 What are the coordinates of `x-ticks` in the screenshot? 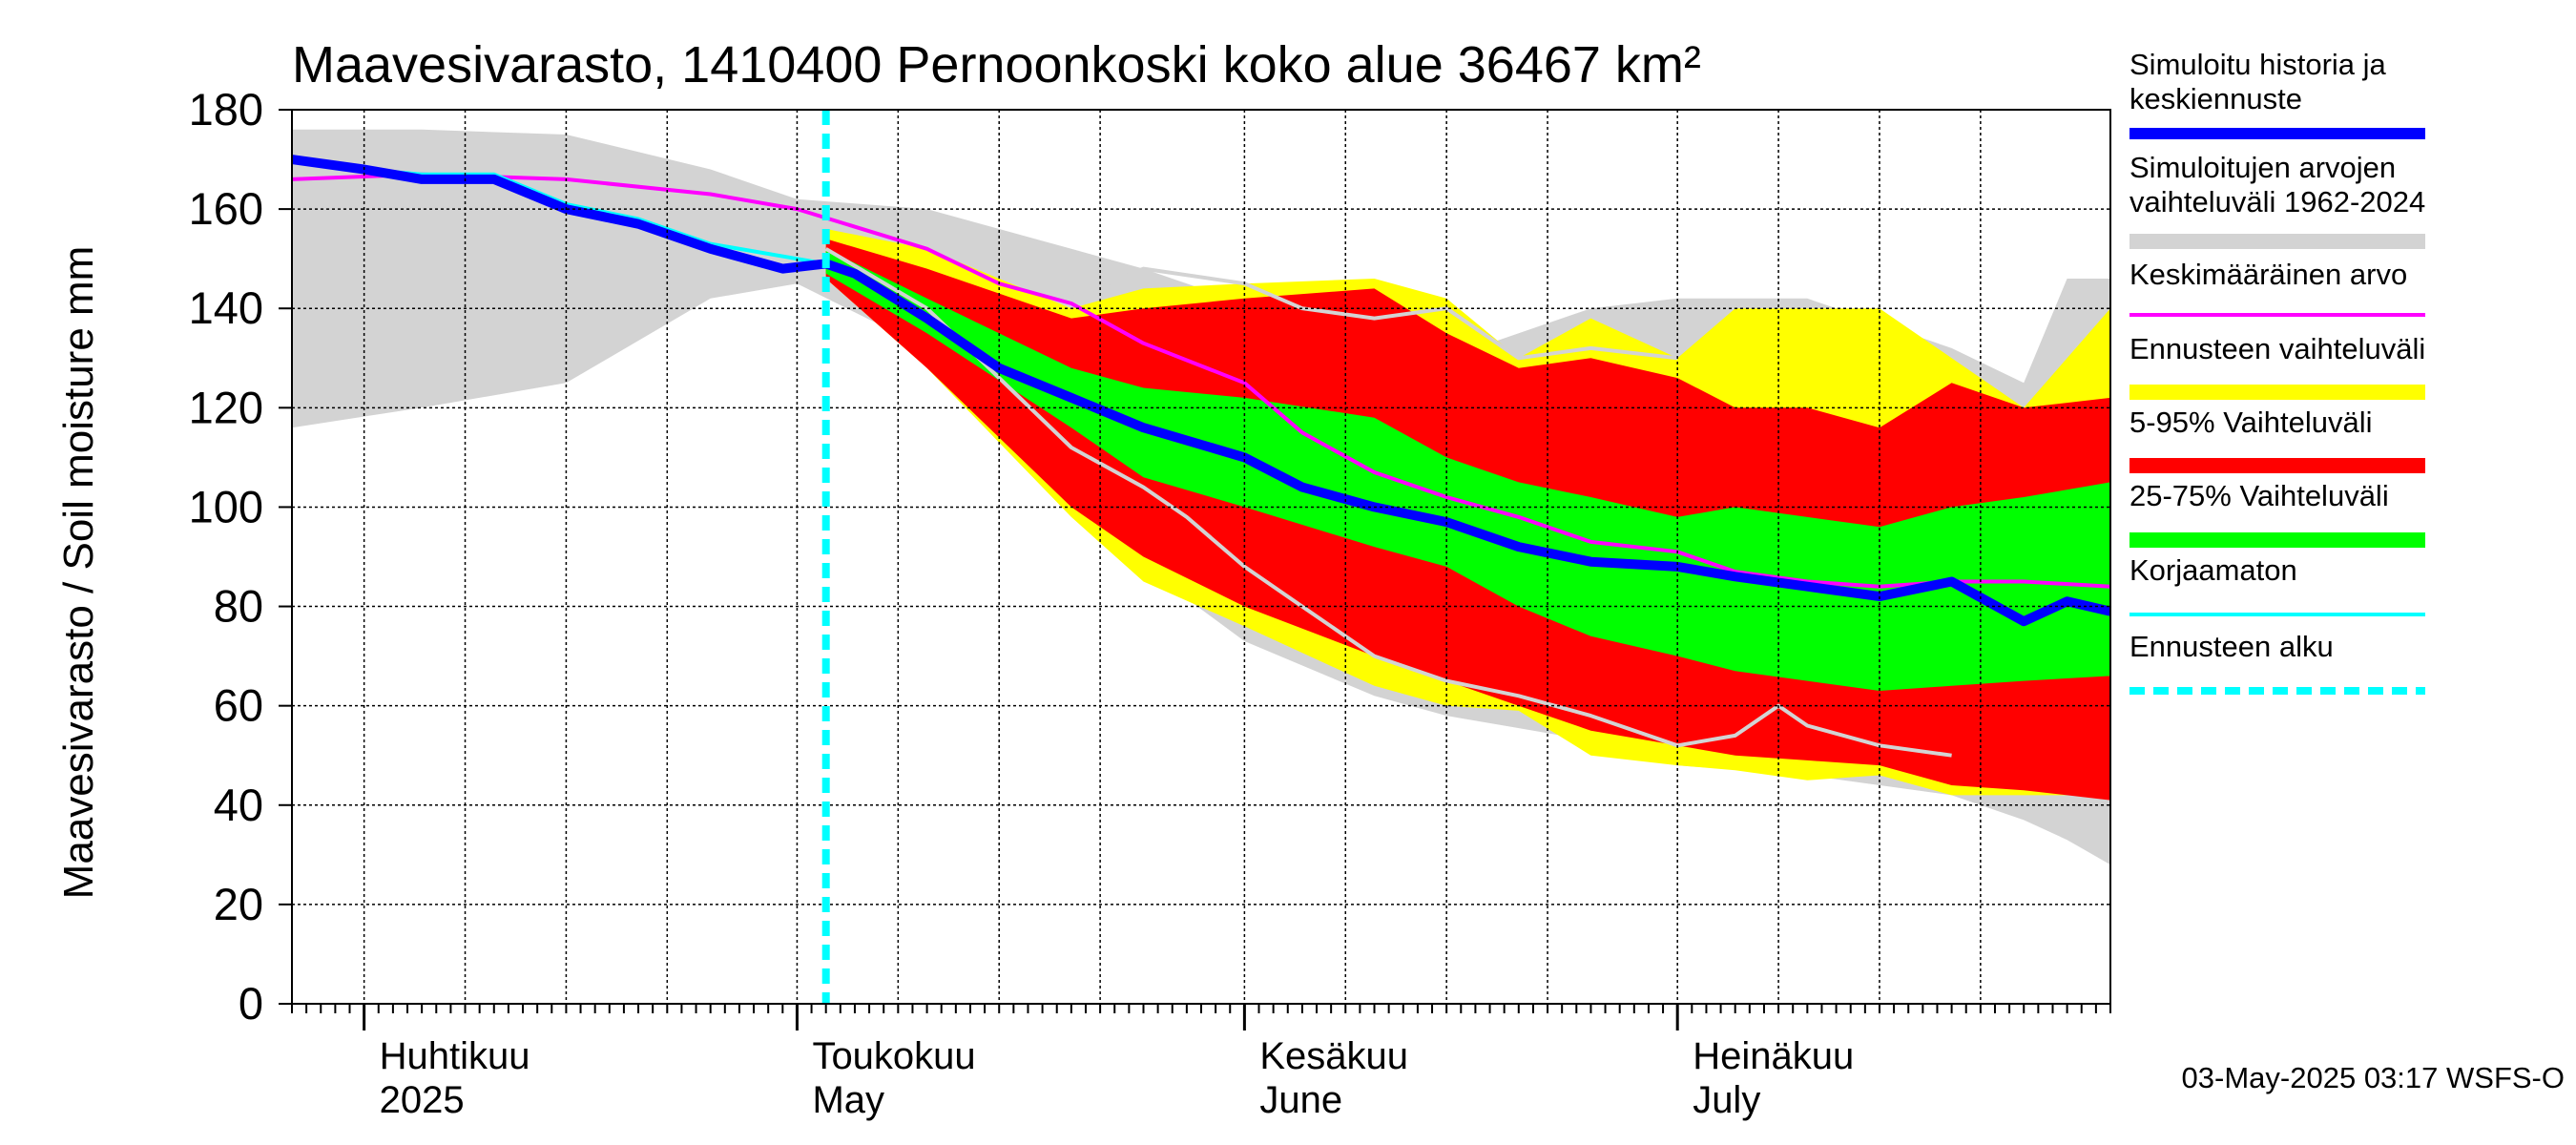 It's located at (1201, 1017).